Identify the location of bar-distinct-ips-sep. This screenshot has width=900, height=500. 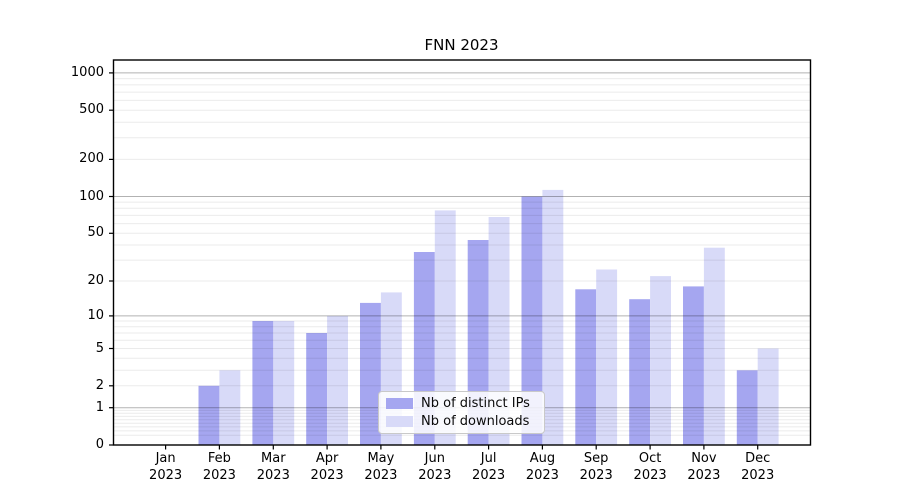
(586, 367).